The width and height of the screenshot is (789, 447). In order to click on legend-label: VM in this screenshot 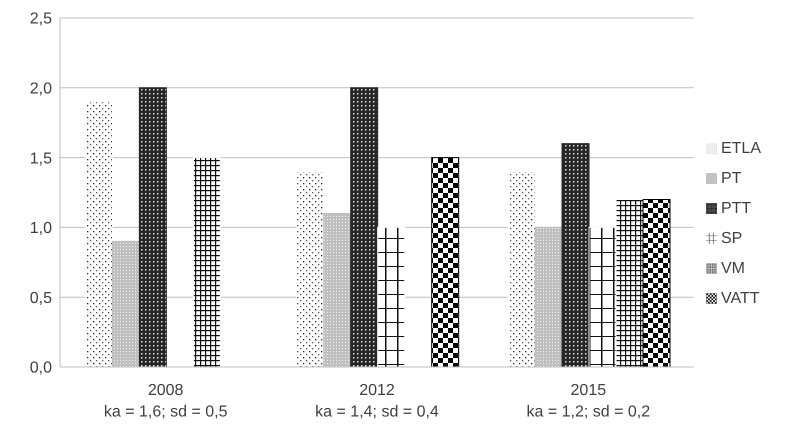, I will do `click(732, 268)`.